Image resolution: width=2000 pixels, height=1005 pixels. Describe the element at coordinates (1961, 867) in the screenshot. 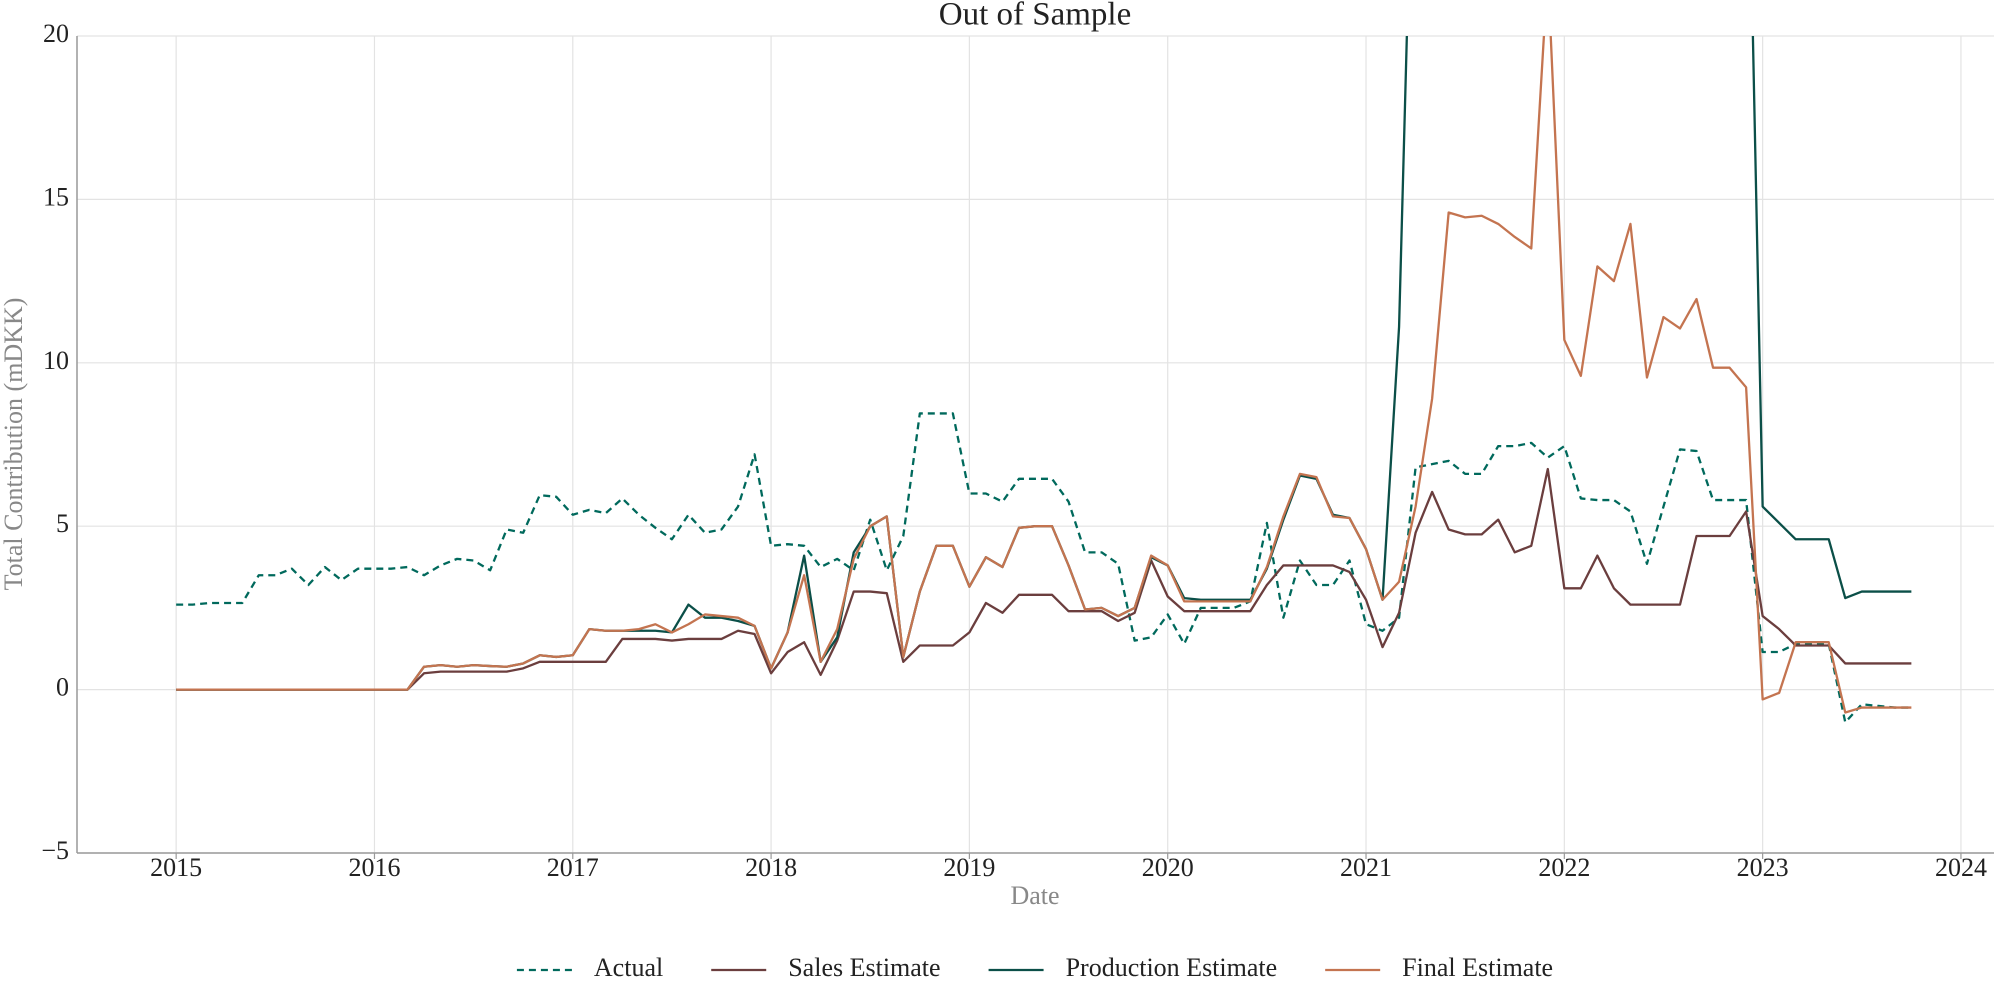

I see `x-tick-label: 2024` at that location.